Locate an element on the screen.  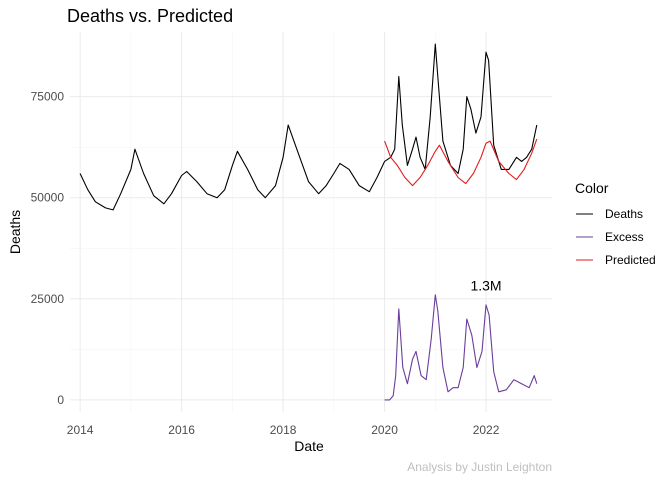
legend-title: Color is located at coordinates (592, 188).